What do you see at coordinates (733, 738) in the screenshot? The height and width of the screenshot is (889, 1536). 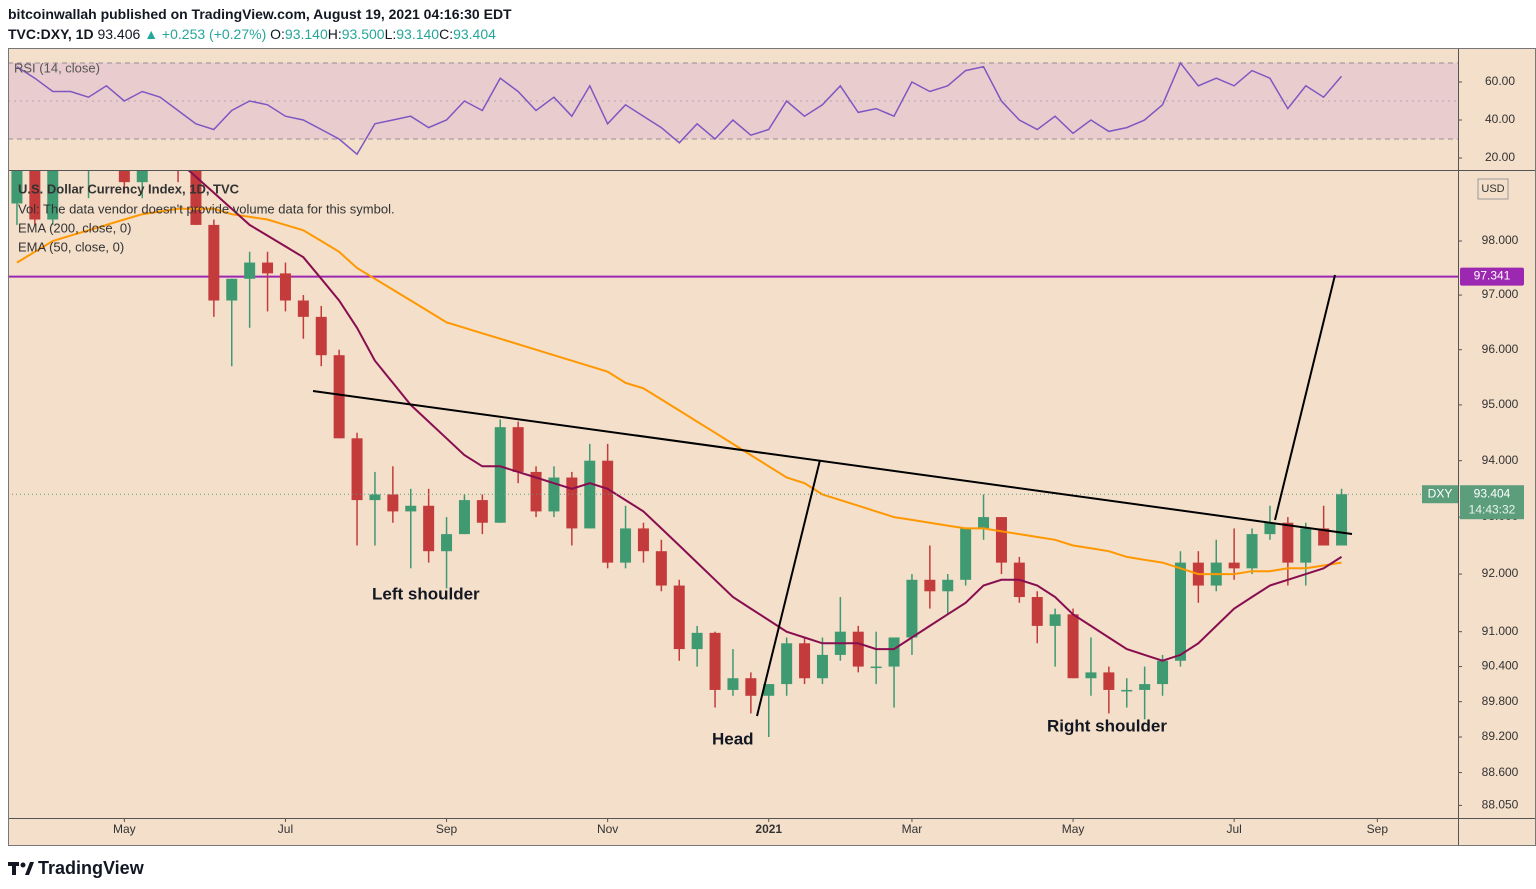 I see `annotation: Head` at bounding box center [733, 738].